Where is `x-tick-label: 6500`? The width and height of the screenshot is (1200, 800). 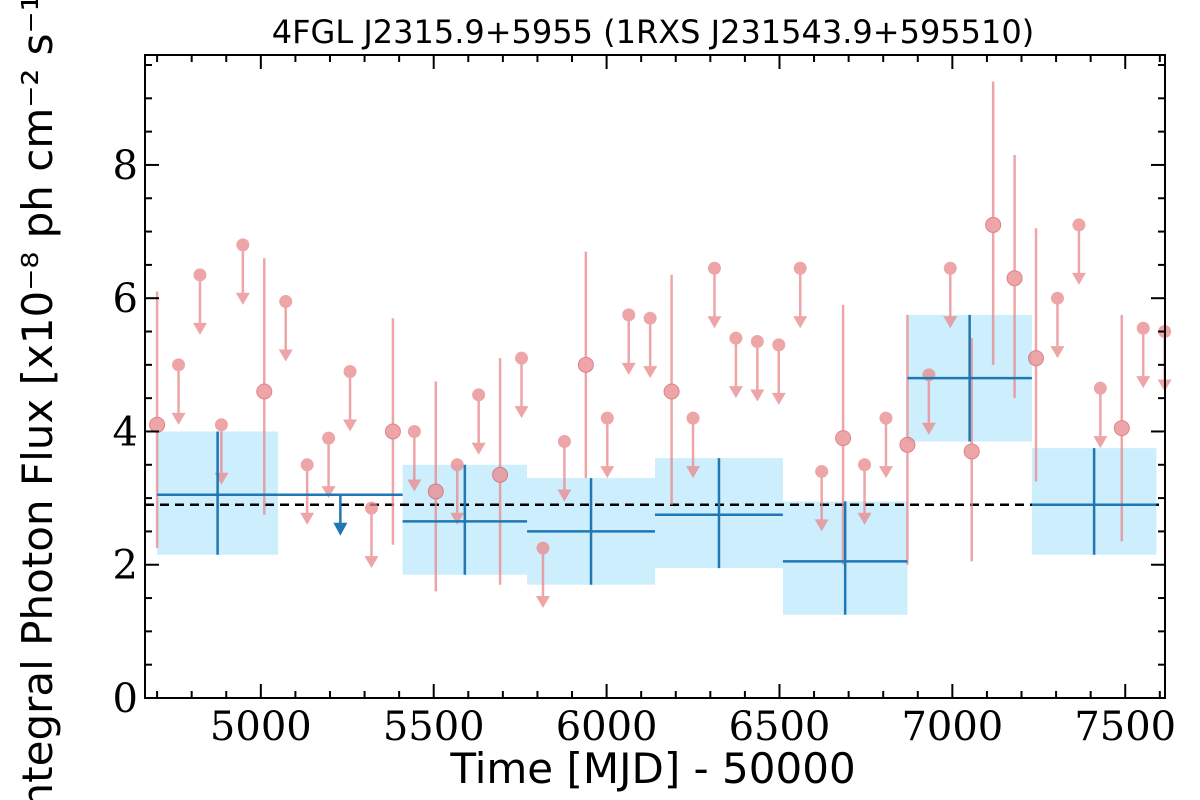 x-tick-label: 6500 is located at coordinates (780, 727).